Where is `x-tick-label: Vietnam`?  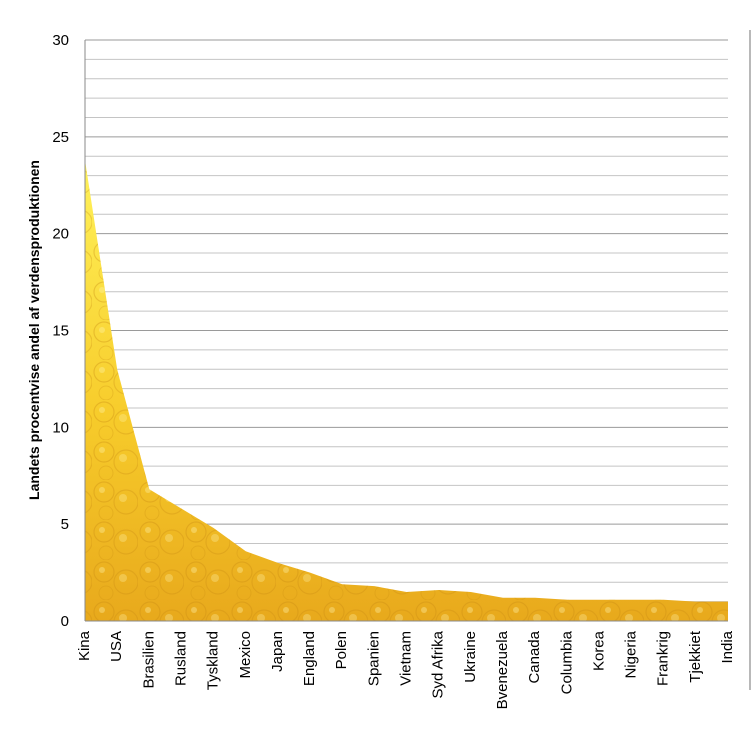 x-tick-label: Vietnam is located at coordinates (406, 658).